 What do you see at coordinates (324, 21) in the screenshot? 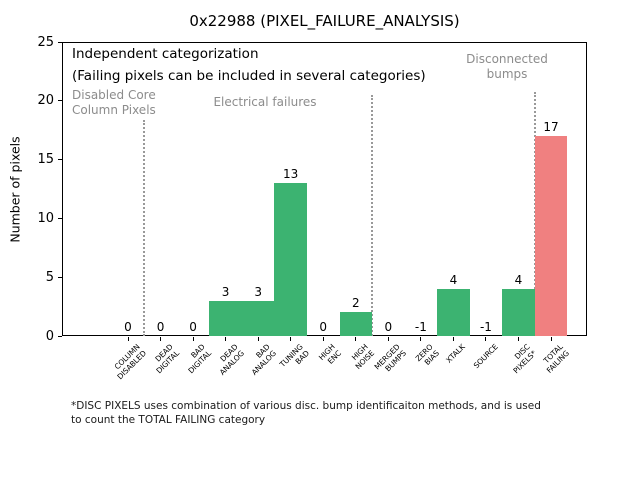
I see `chart-title: 0x22988 (PIXEL_FAILURE_ANALYSIS)` at bounding box center [324, 21].